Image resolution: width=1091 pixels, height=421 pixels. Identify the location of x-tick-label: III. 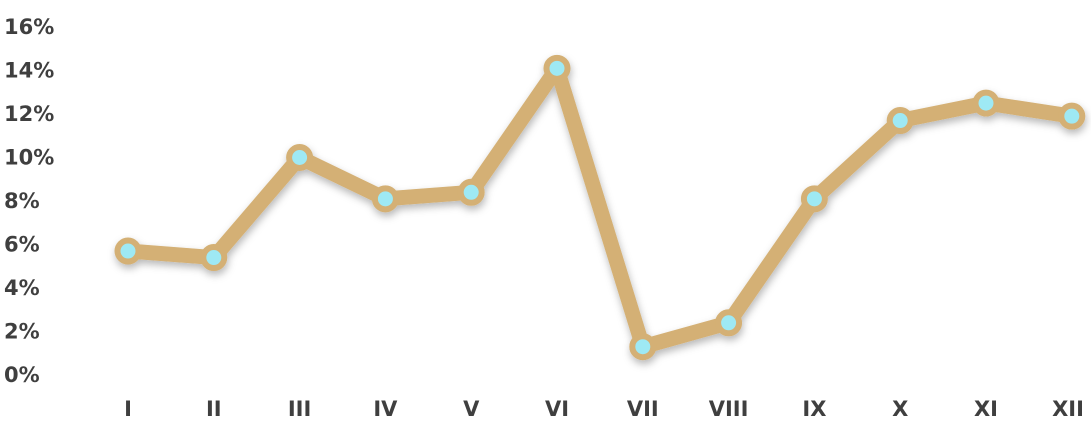
(299, 409).